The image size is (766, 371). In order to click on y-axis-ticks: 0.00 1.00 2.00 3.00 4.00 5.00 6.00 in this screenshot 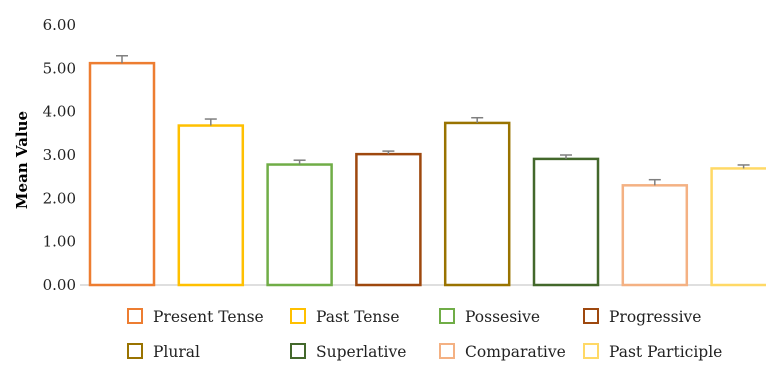, I will do `click(59, 155)`.